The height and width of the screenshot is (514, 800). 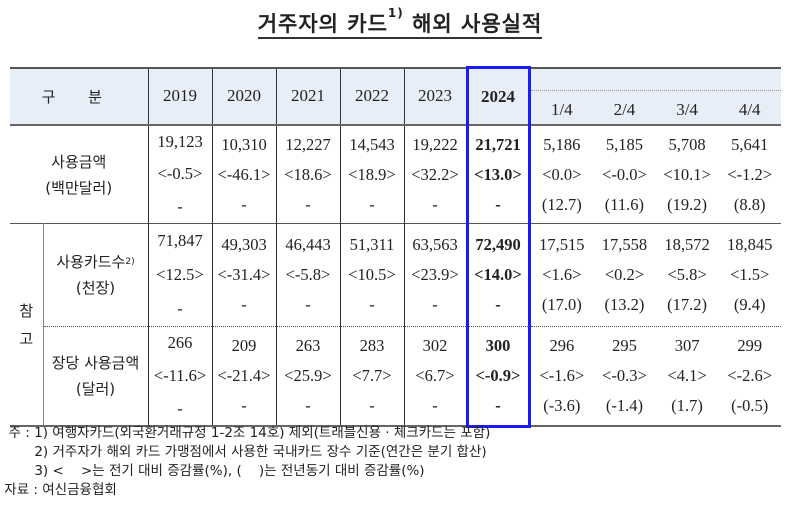 I want to click on header-year-2021: 2021, so click(x=307, y=96).